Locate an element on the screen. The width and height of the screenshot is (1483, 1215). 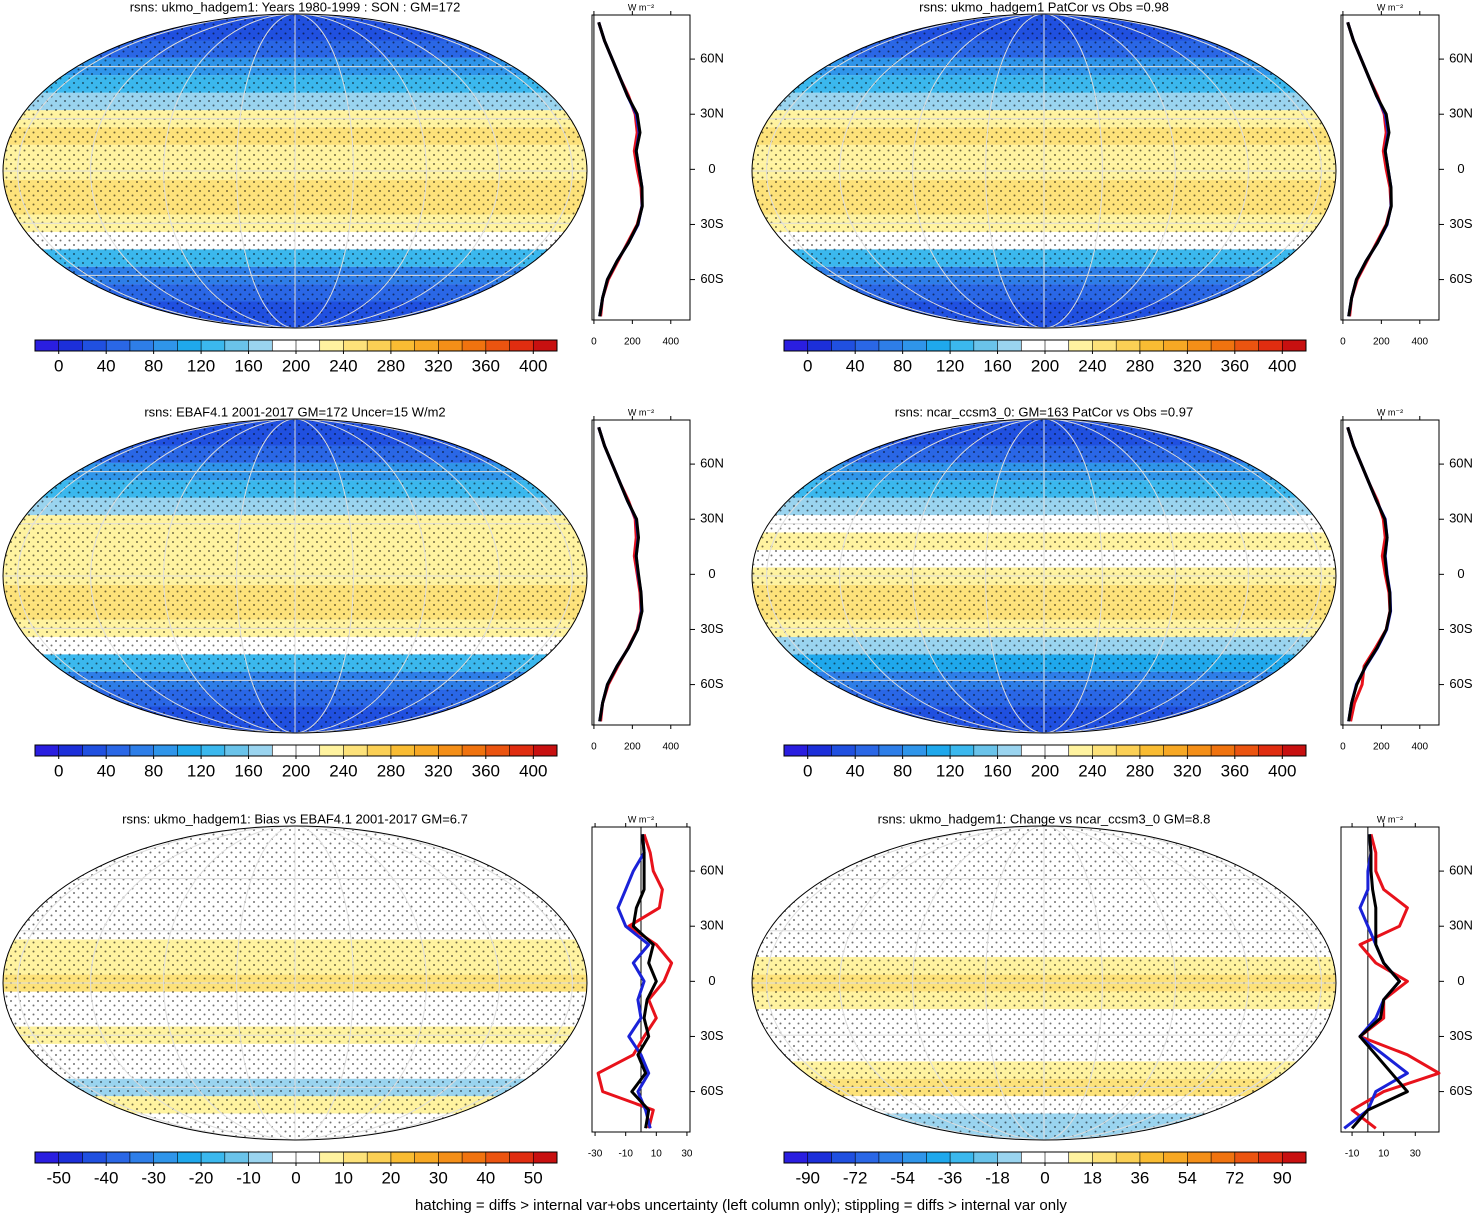
colorbar-label: -72 is located at coordinates (855, 1177).